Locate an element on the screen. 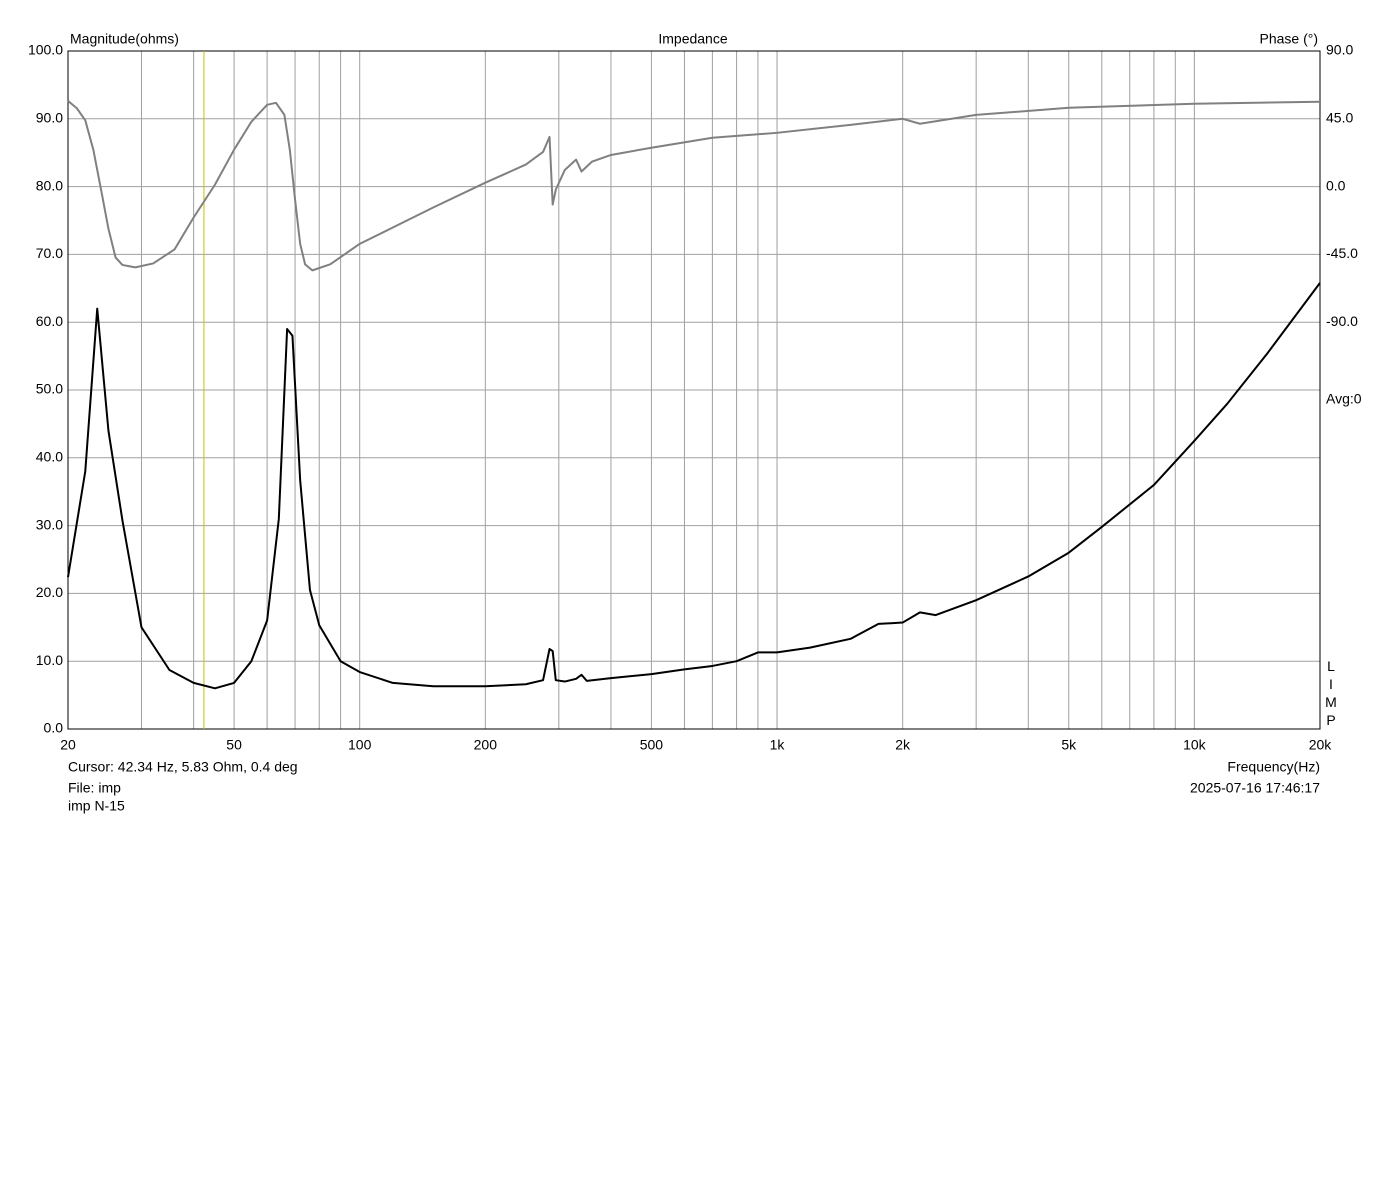  x-axis-label: Frequency(Hz) is located at coordinates (1273, 767).